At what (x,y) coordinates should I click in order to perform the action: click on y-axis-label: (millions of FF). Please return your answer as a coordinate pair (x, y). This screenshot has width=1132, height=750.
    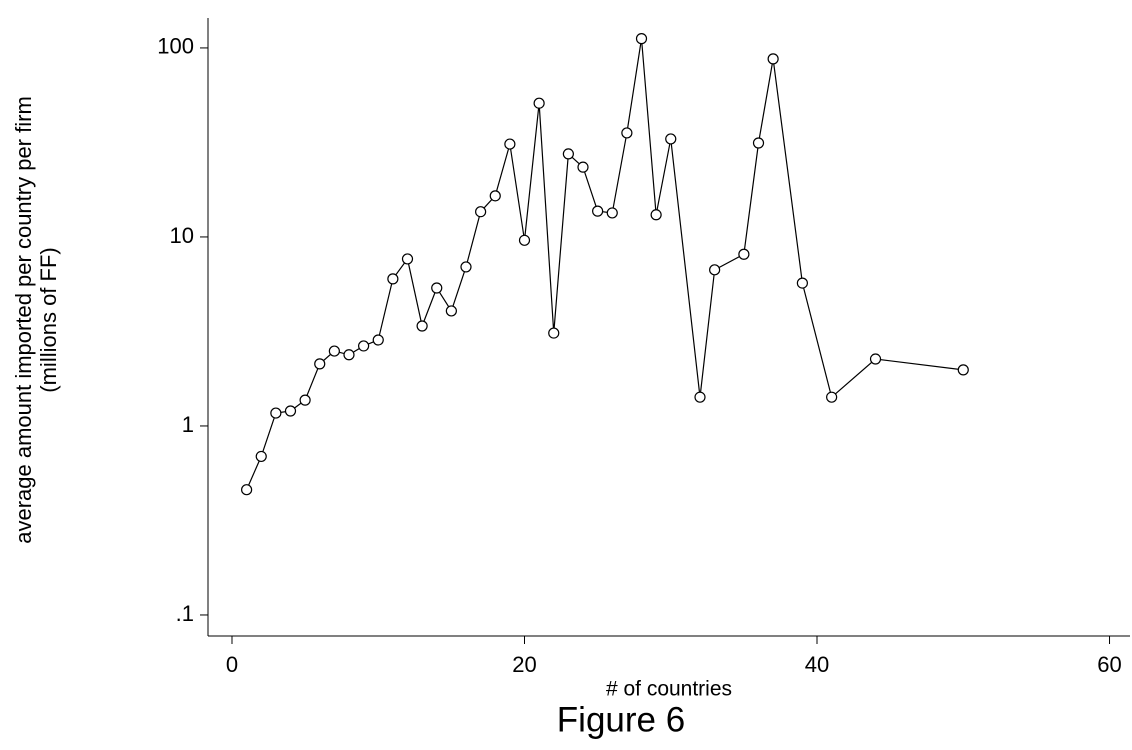
    Looking at the image, I should click on (48, 319).